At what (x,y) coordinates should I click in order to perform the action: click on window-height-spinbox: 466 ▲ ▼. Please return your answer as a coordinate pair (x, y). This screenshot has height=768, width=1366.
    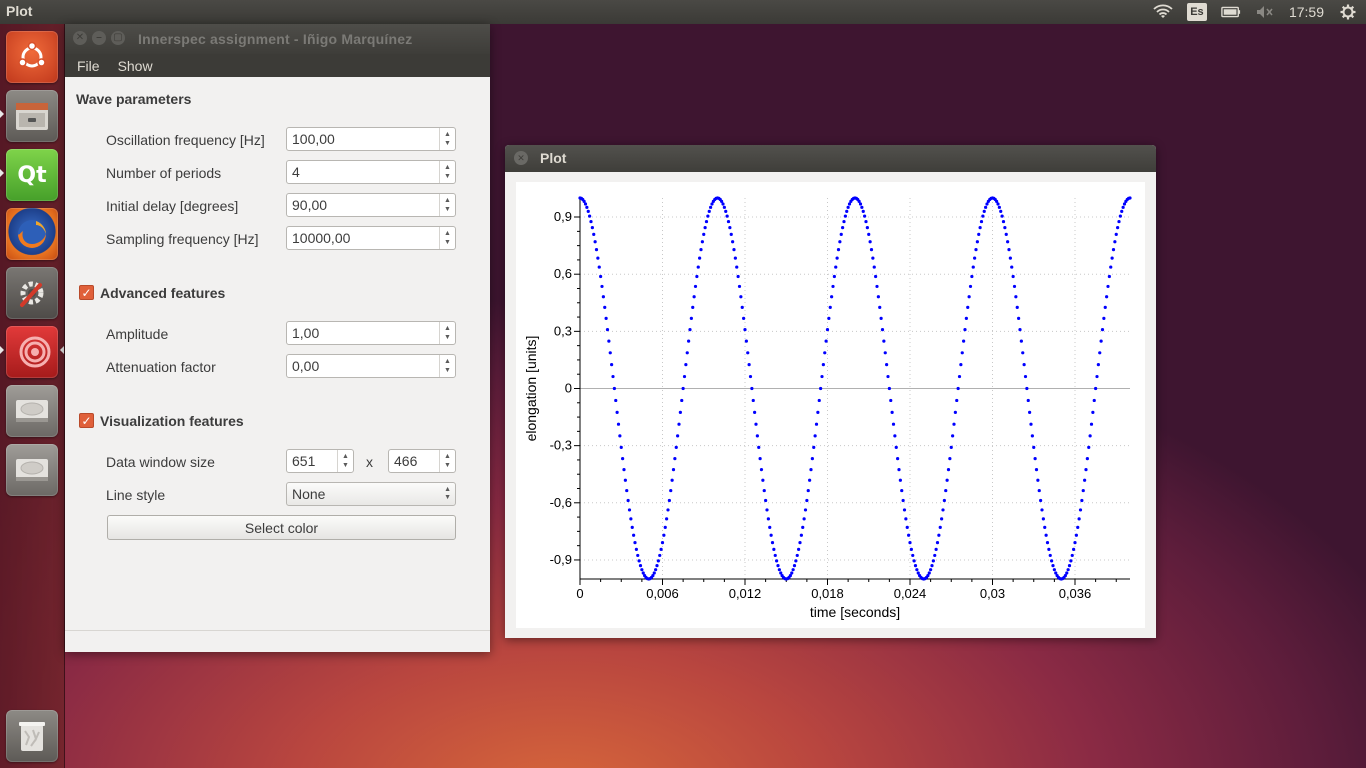
    Looking at the image, I should click on (422, 461).